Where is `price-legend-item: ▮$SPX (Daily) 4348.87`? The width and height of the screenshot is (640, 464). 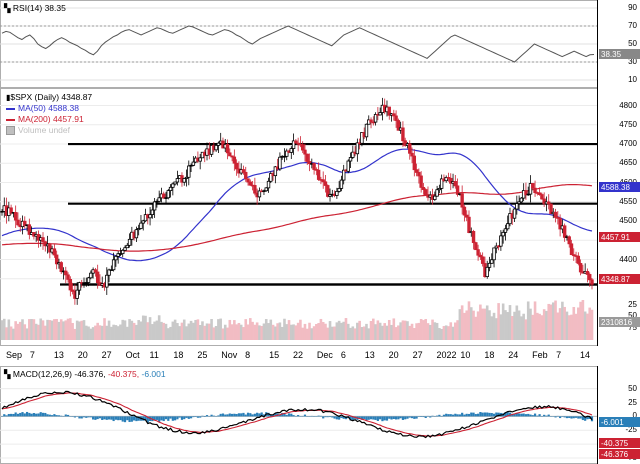 price-legend-item: ▮$SPX (Daily) 4348.87 is located at coordinates (49, 97).